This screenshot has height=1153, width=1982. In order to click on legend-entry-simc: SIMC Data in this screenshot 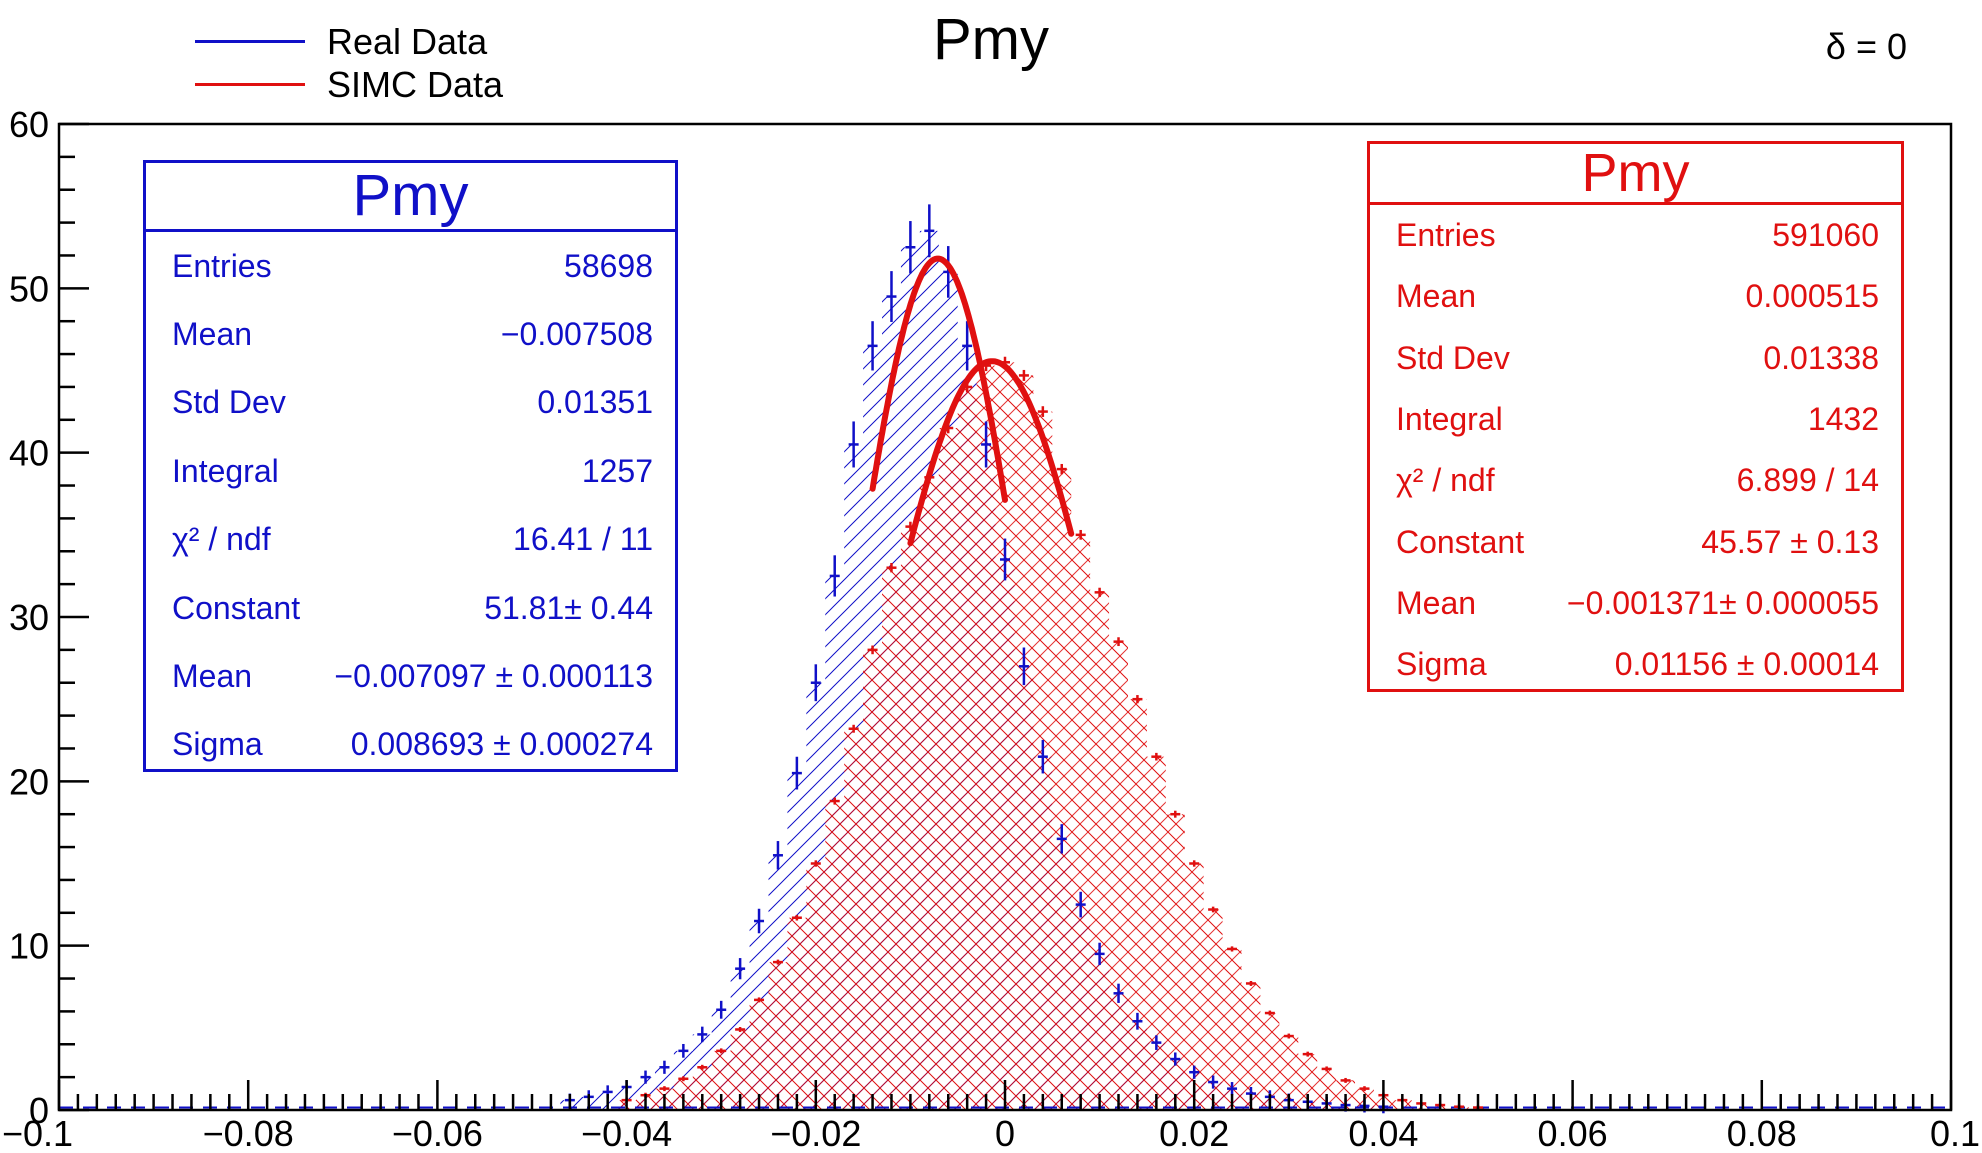, I will do `click(349, 84)`.